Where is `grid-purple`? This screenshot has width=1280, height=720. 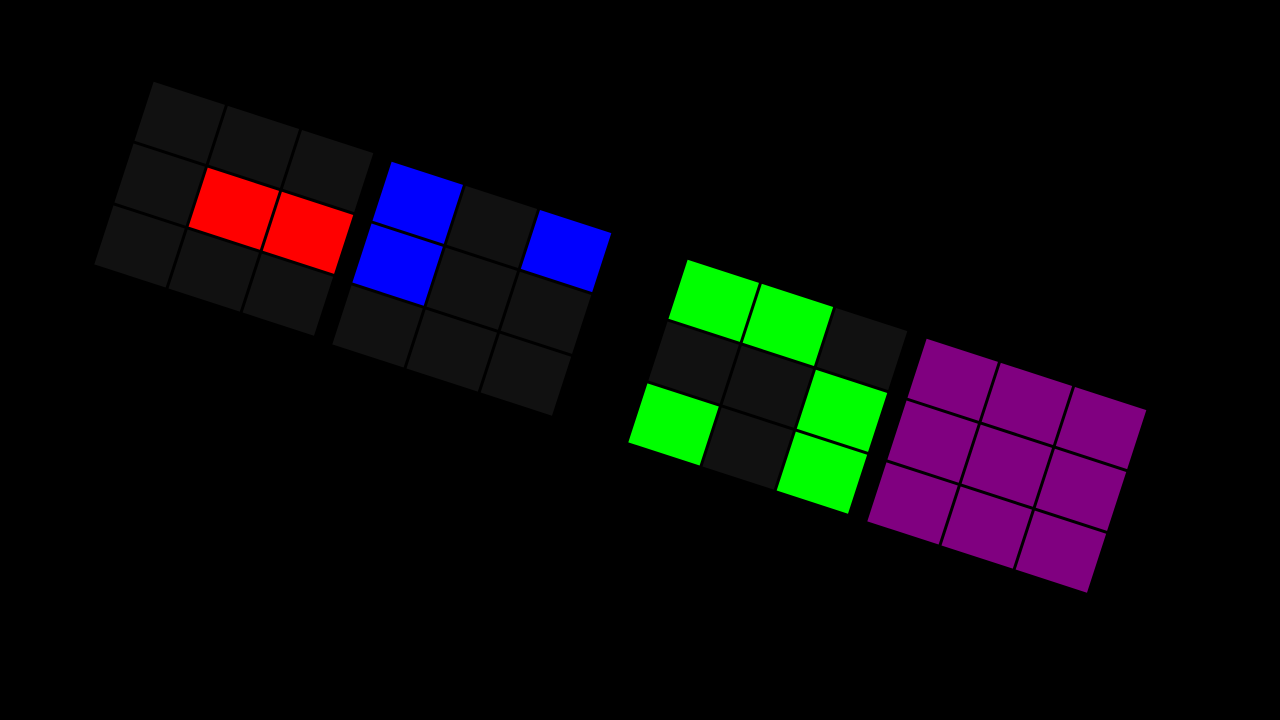
grid-purple is located at coordinates (1007, 470).